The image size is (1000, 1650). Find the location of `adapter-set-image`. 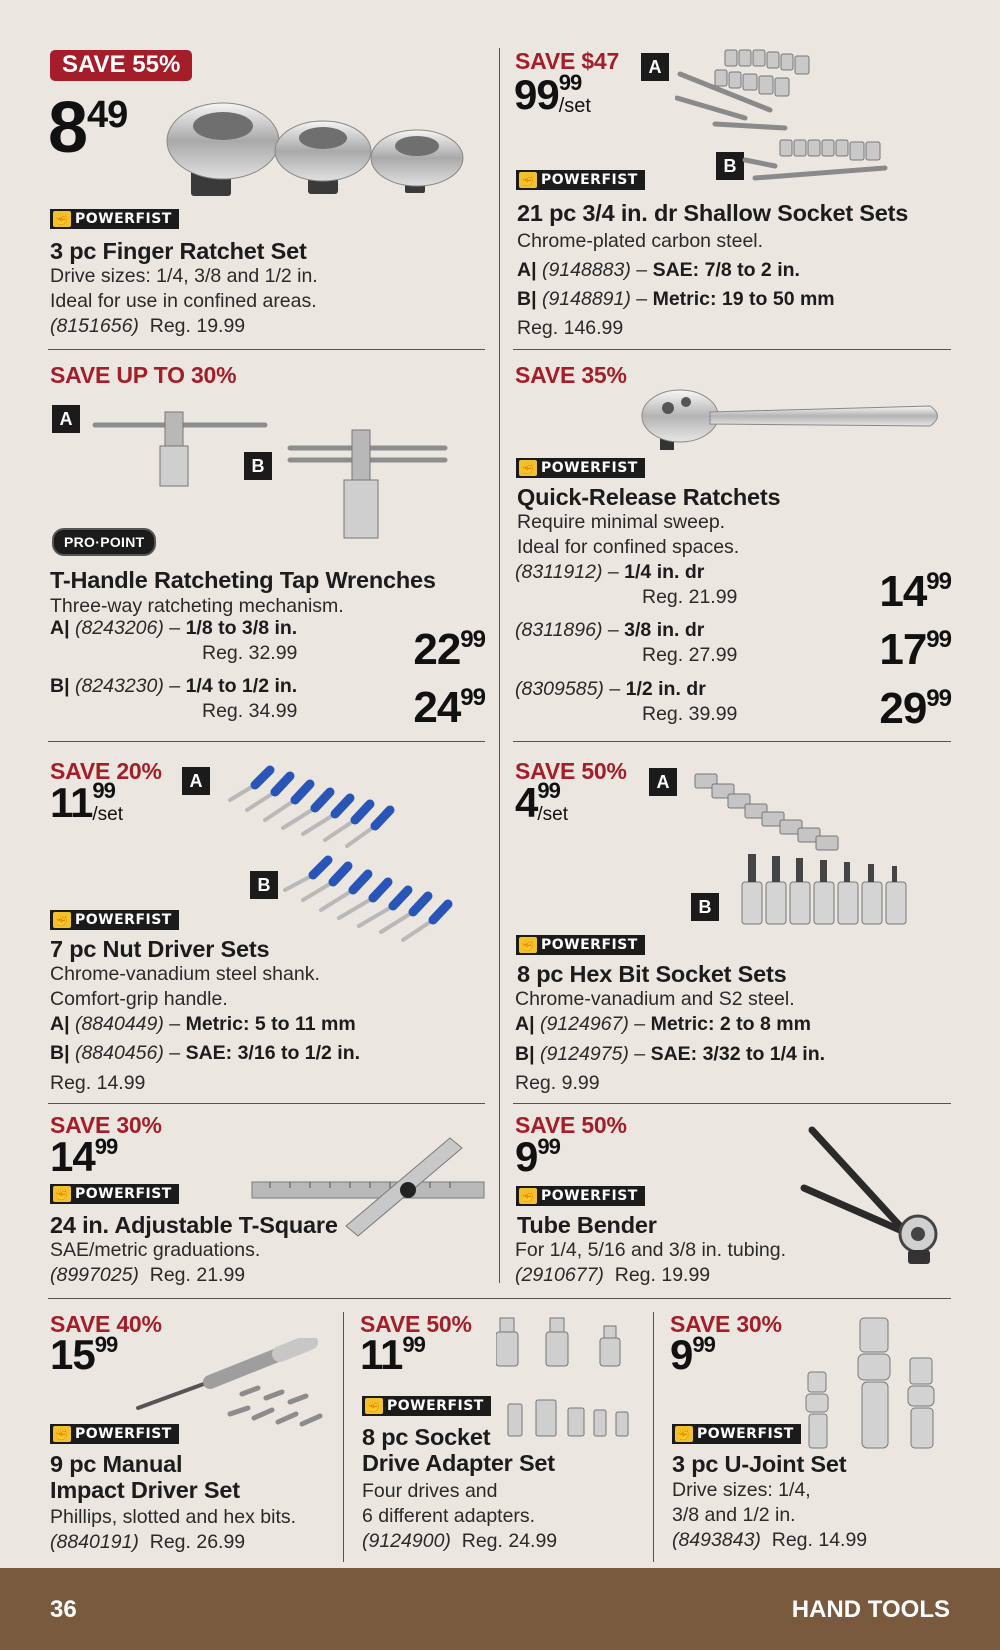

adapter-set-image is located at coordinates (562, 1377).